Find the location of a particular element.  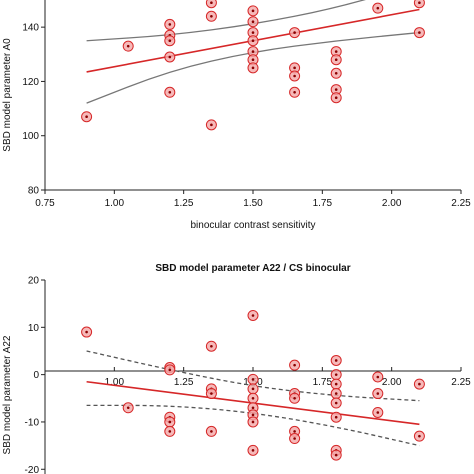

x-ticks: 0.75 1.00 1.25 1.50 1.75 2.00 2.25 is located at coordinates (253, 199).